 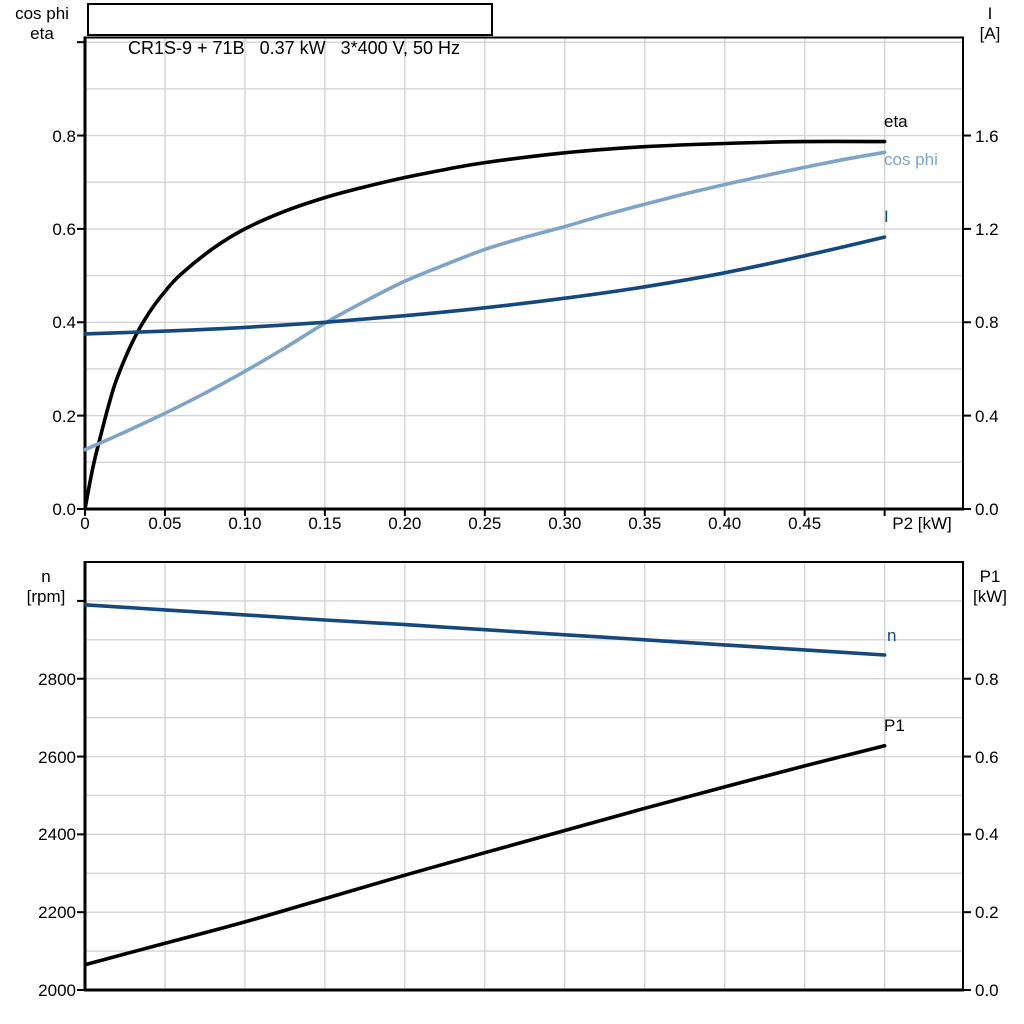 What do you see at coordinates (485, 630) in the screenshot?
I see `series-path-speed` at bounding box center [485, 630].